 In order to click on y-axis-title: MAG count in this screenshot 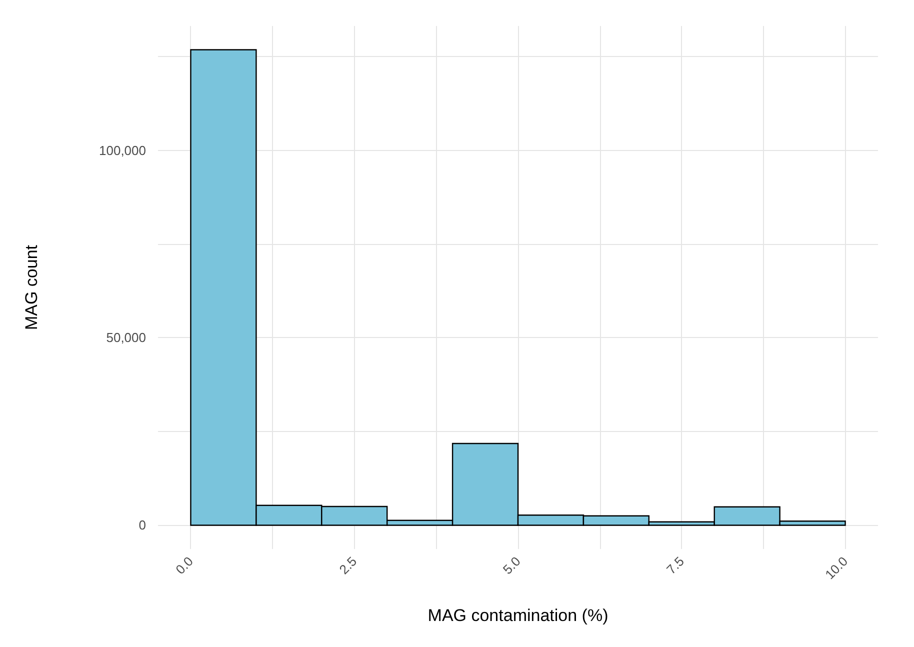, I will do `click(31, 287)`.